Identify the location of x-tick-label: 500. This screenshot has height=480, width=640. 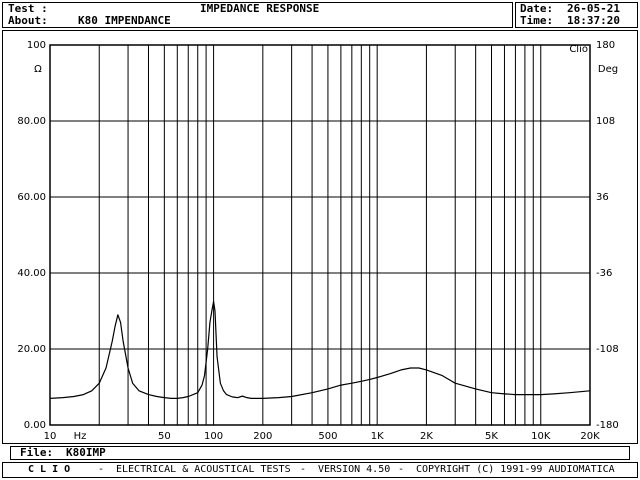
(327, 436).